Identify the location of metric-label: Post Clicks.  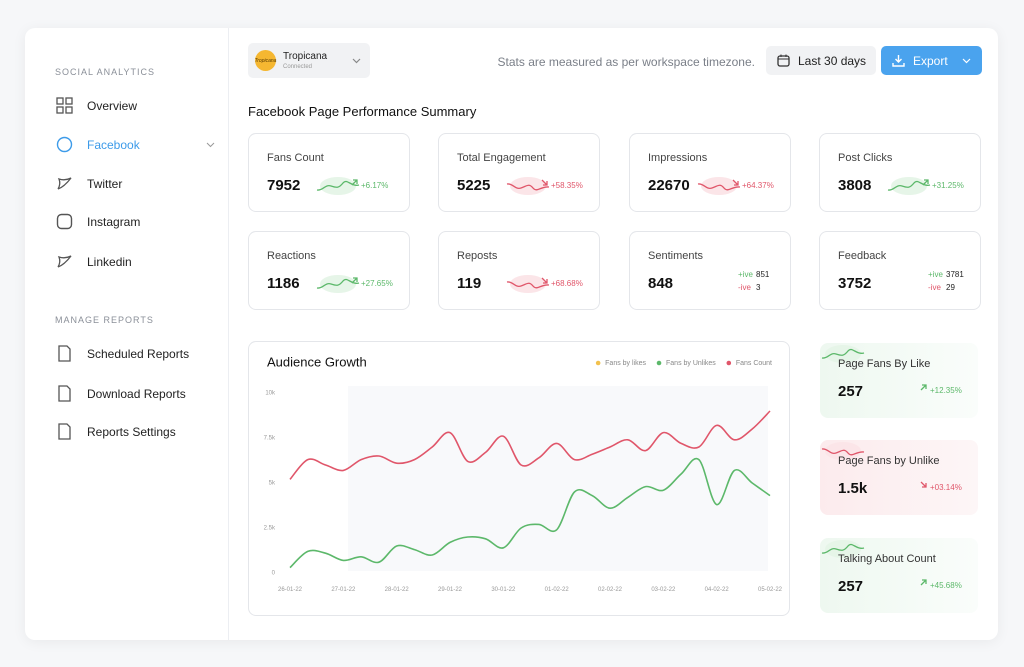
(865, 158).